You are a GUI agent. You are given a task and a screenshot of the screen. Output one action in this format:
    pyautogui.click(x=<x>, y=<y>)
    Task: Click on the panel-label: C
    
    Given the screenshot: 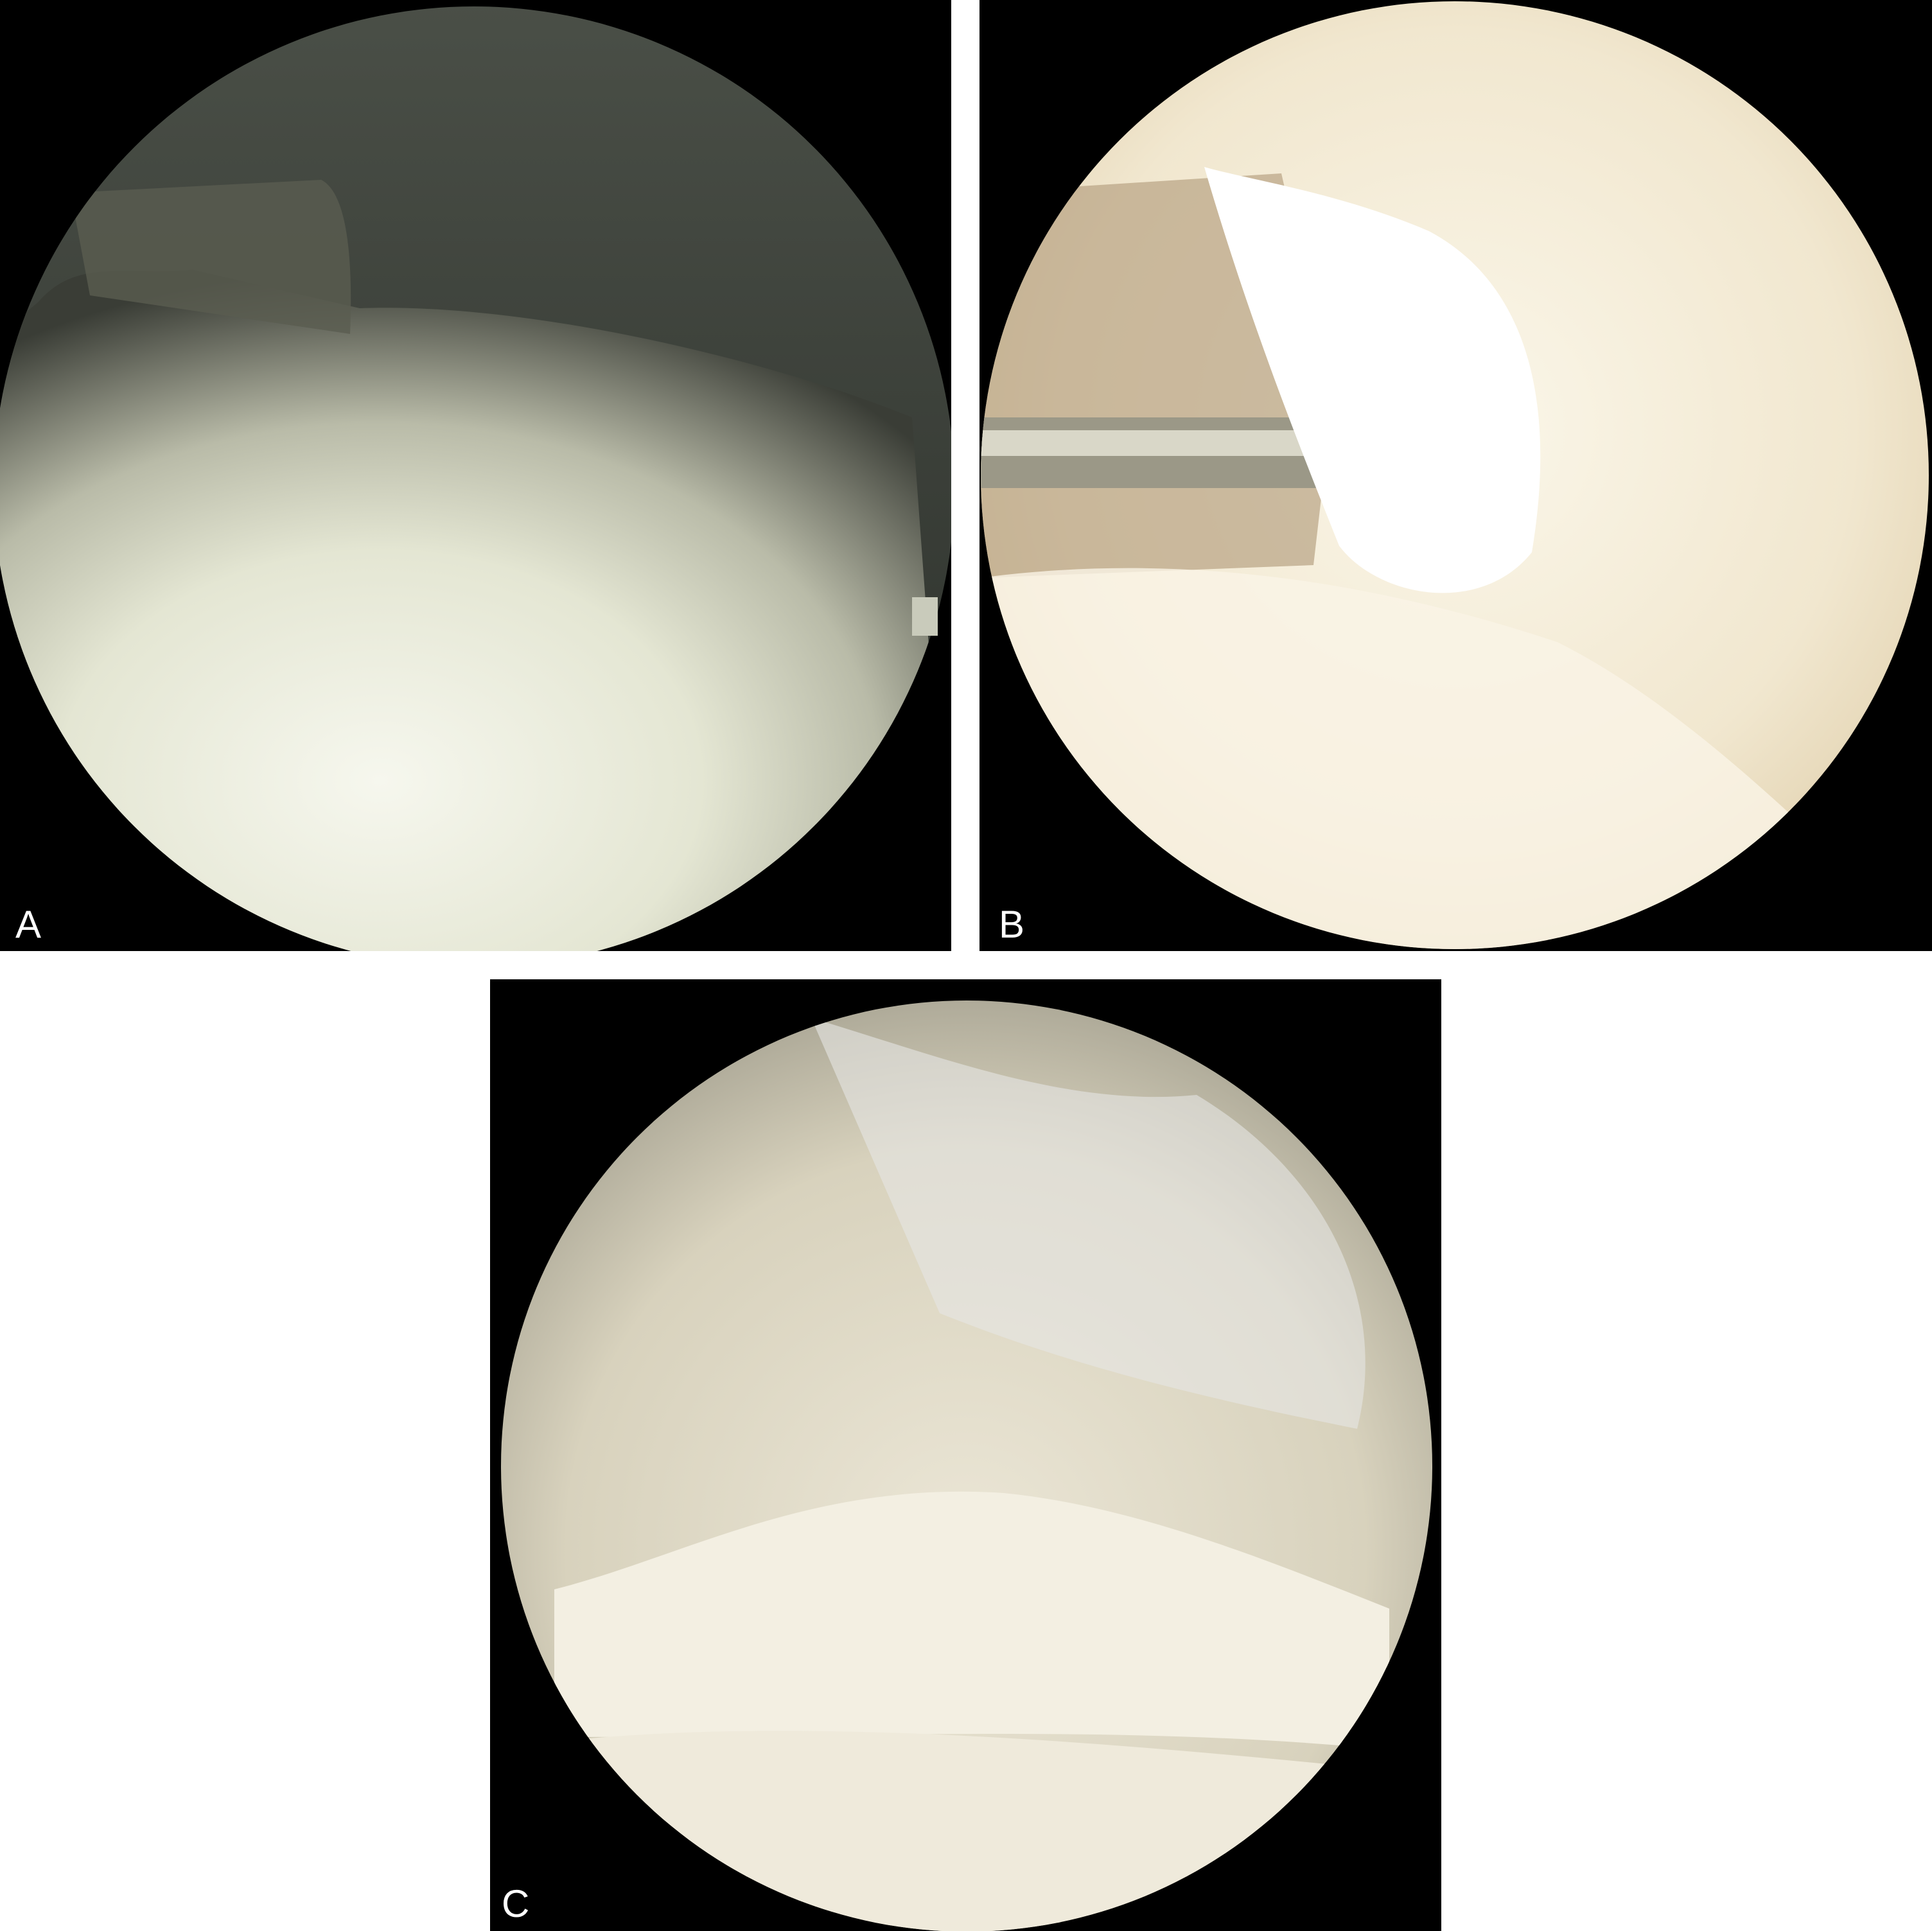 What is the action you would take?
    pyautogui.click(x=515, y=1903)
    